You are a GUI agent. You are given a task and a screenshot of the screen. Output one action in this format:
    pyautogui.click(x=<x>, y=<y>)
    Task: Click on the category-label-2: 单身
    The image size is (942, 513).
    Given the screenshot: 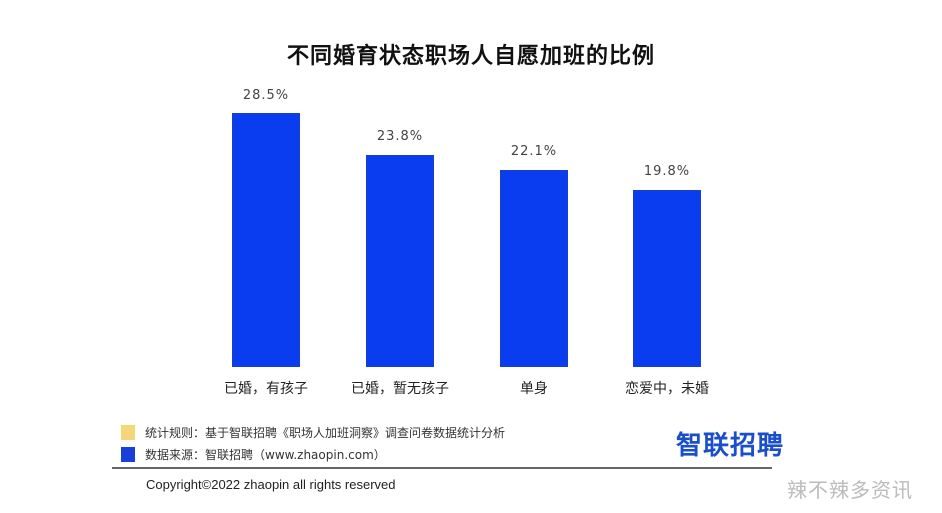 What is the action you would take?
    pyautogui.click(x=534, y=389)
    